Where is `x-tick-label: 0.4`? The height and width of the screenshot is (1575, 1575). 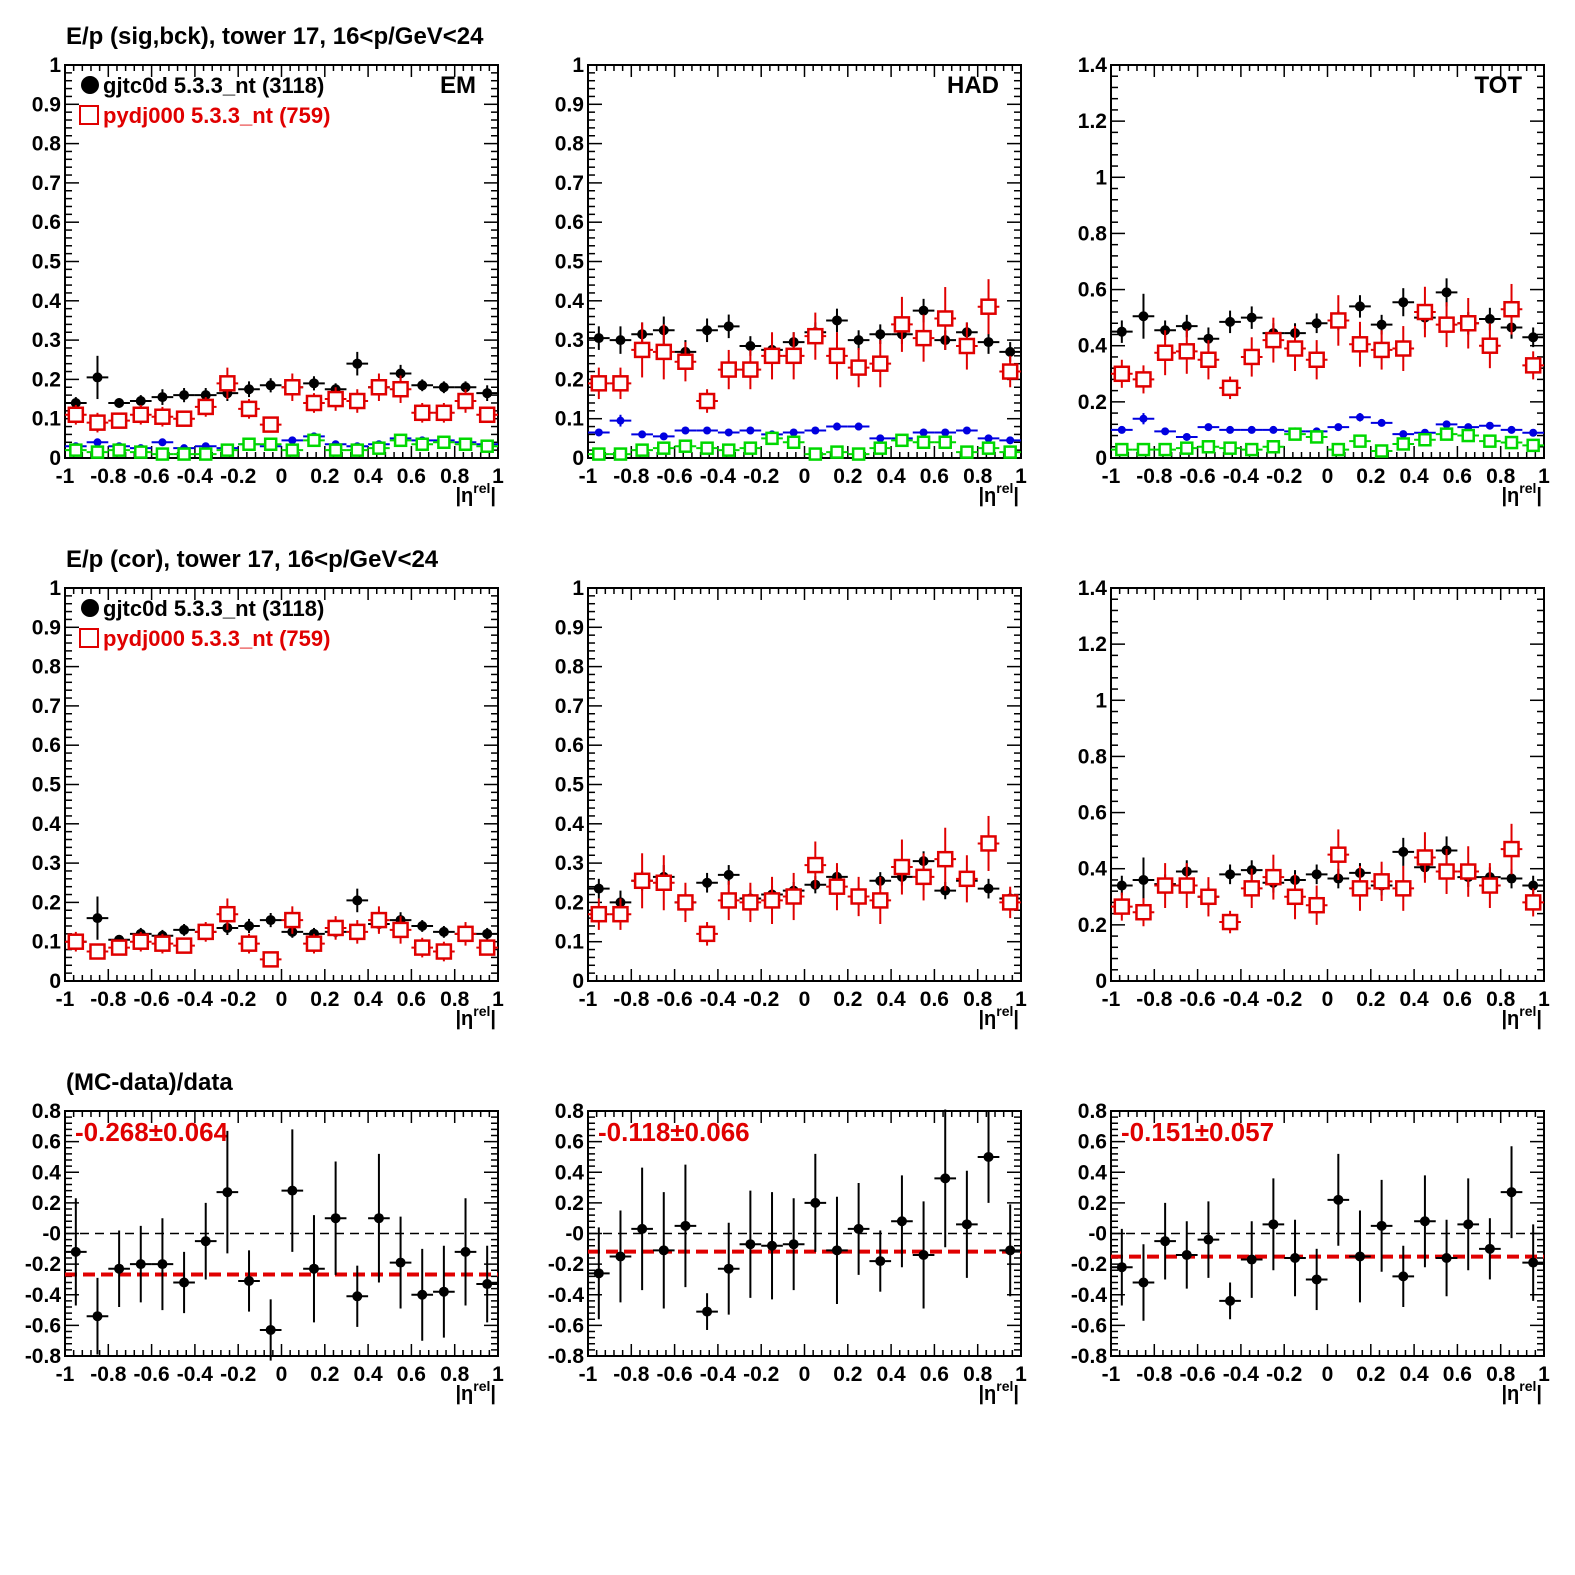 x-tick-label: 0.4 is located at coordinates (891, 1374).